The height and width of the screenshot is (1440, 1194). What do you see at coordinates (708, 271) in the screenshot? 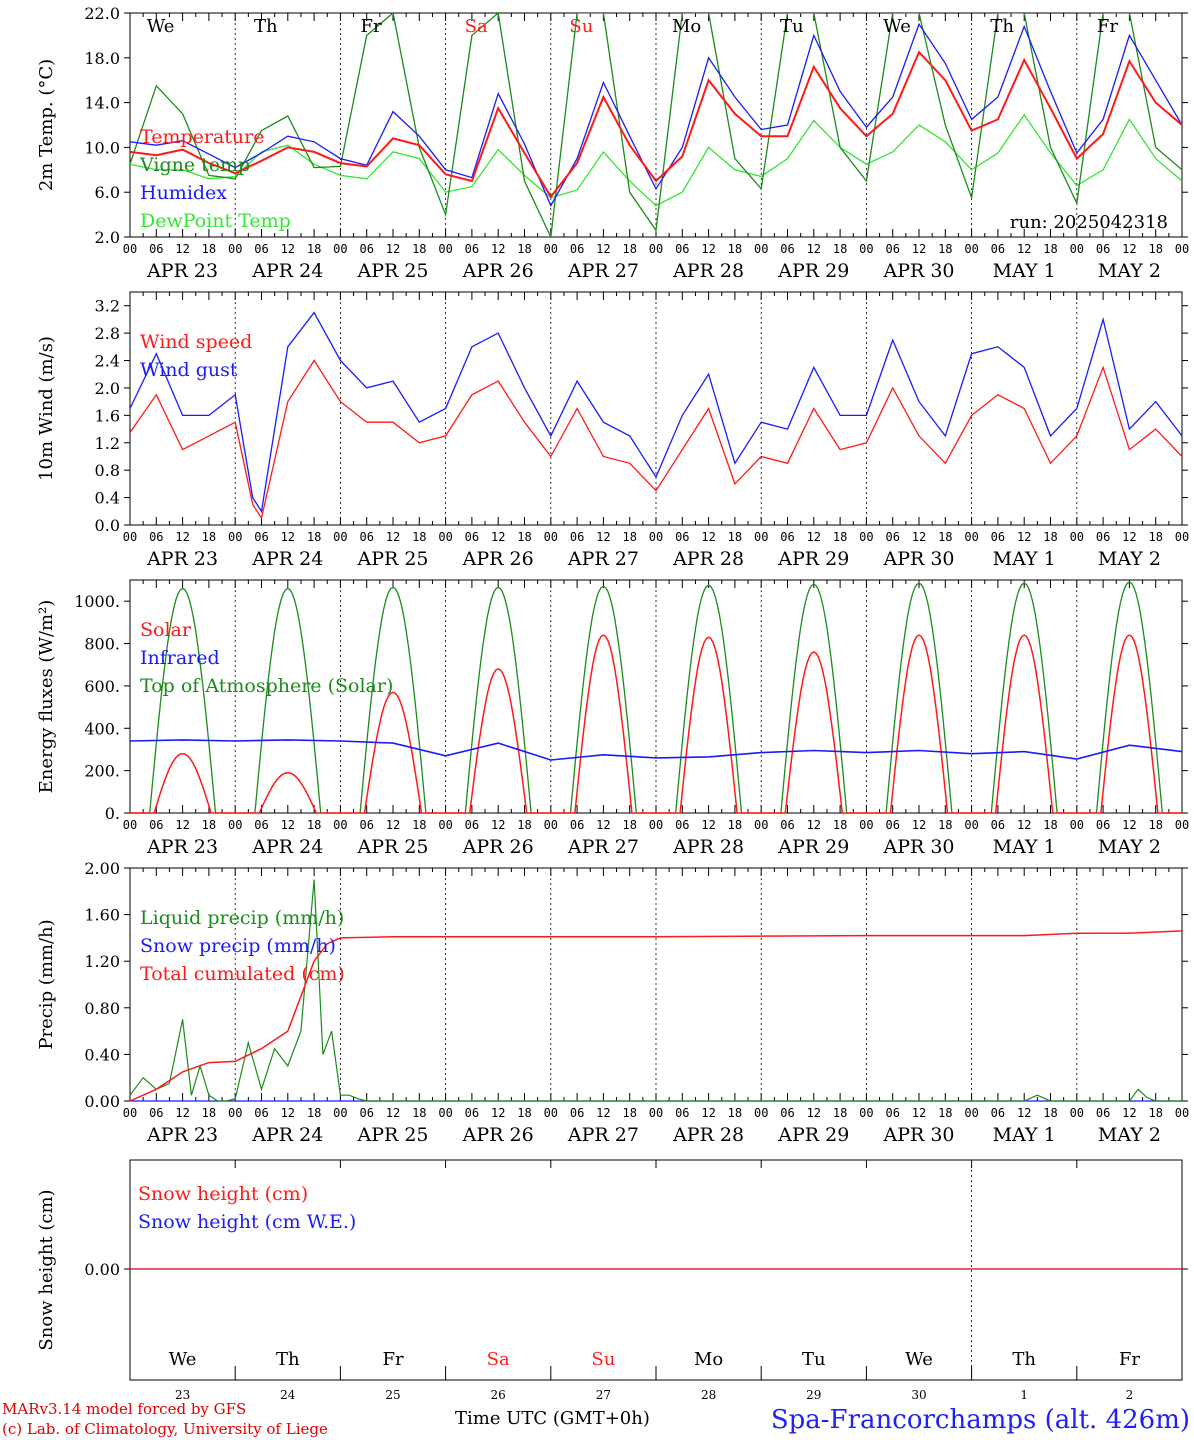
I see `date-label: APR 28` at bounding box center [708, 271].